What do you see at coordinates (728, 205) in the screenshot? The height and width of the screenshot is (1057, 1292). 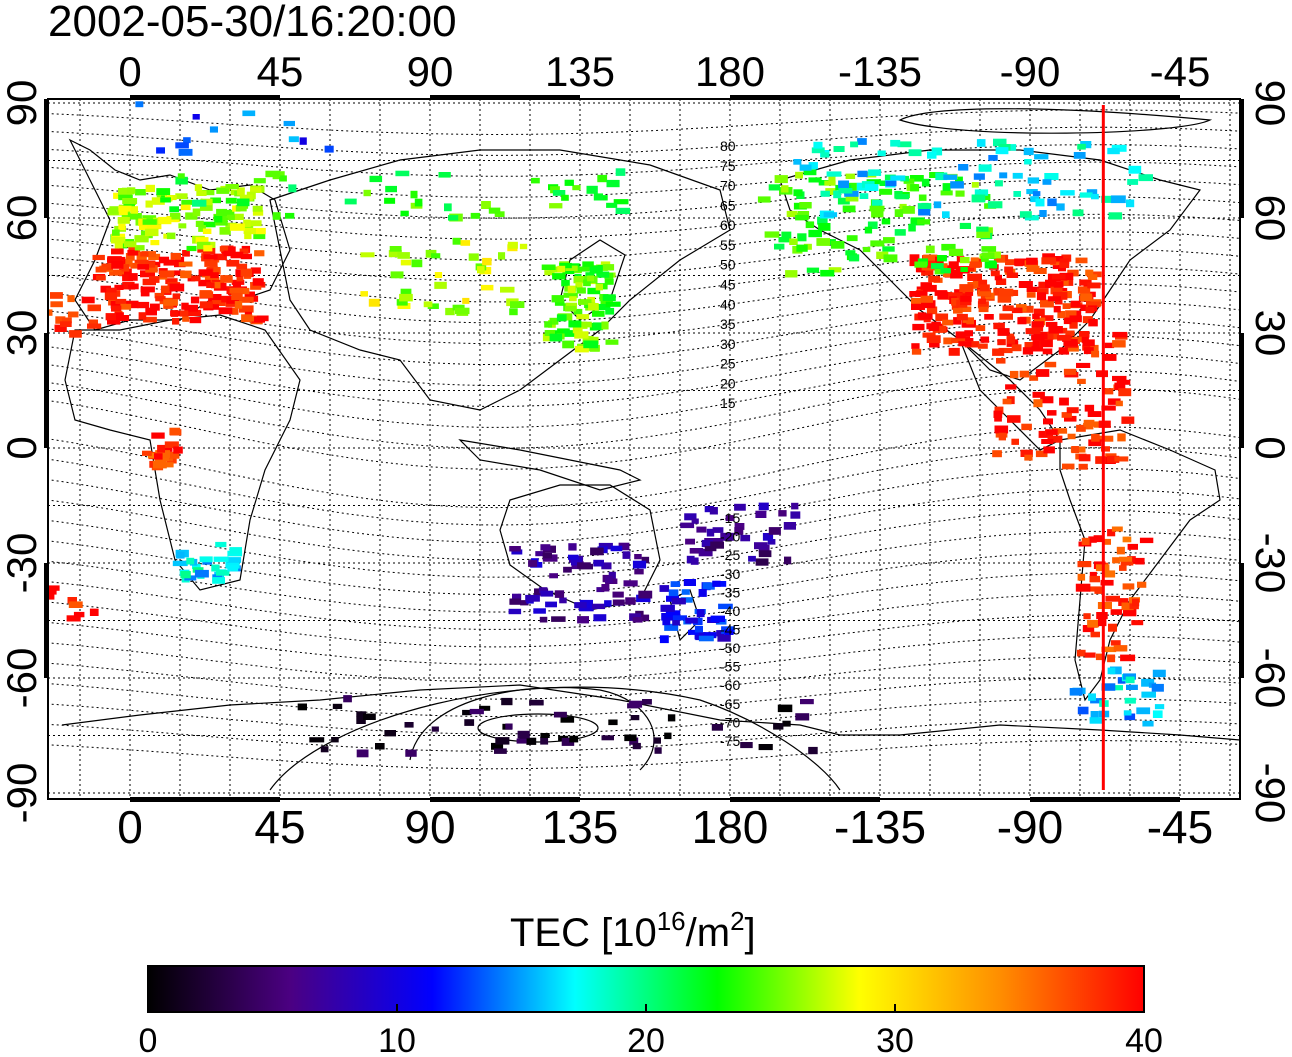 I see `maglat-label: 65` at bounding box center [728, 205].